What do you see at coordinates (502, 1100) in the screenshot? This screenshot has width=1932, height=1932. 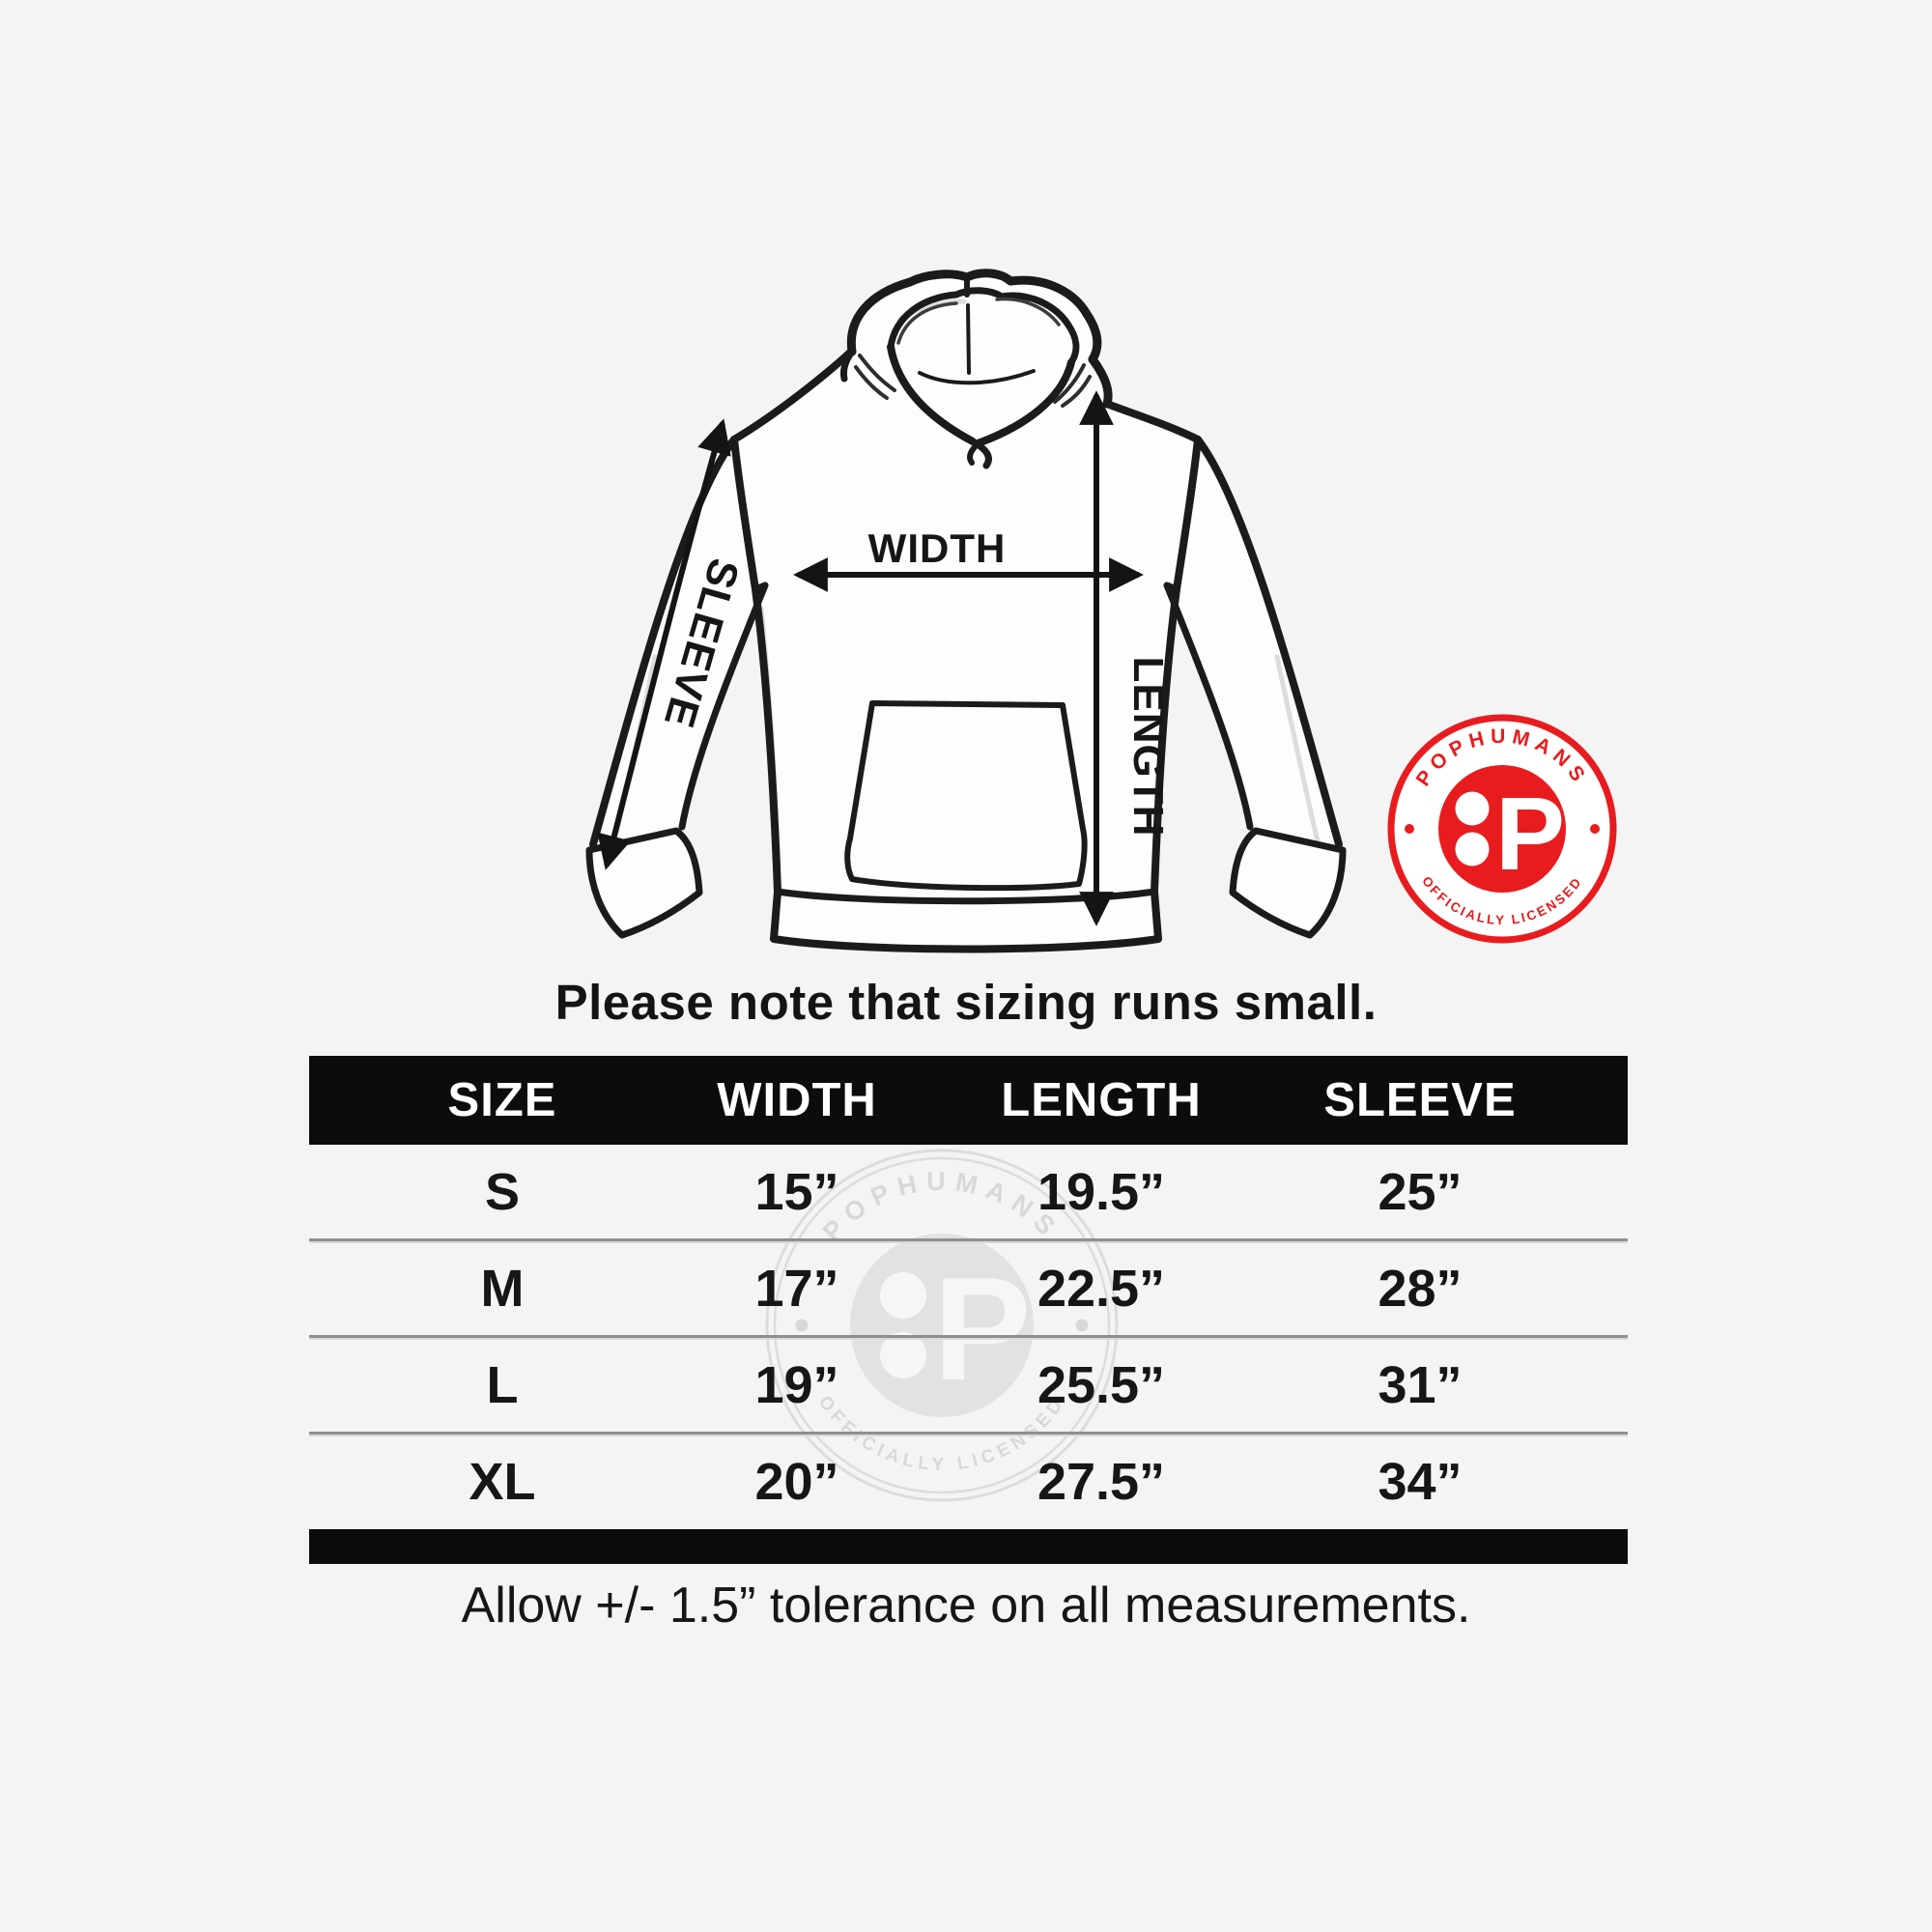 I see `column-header-size: SIZE` at bounding box center [502, 1100].